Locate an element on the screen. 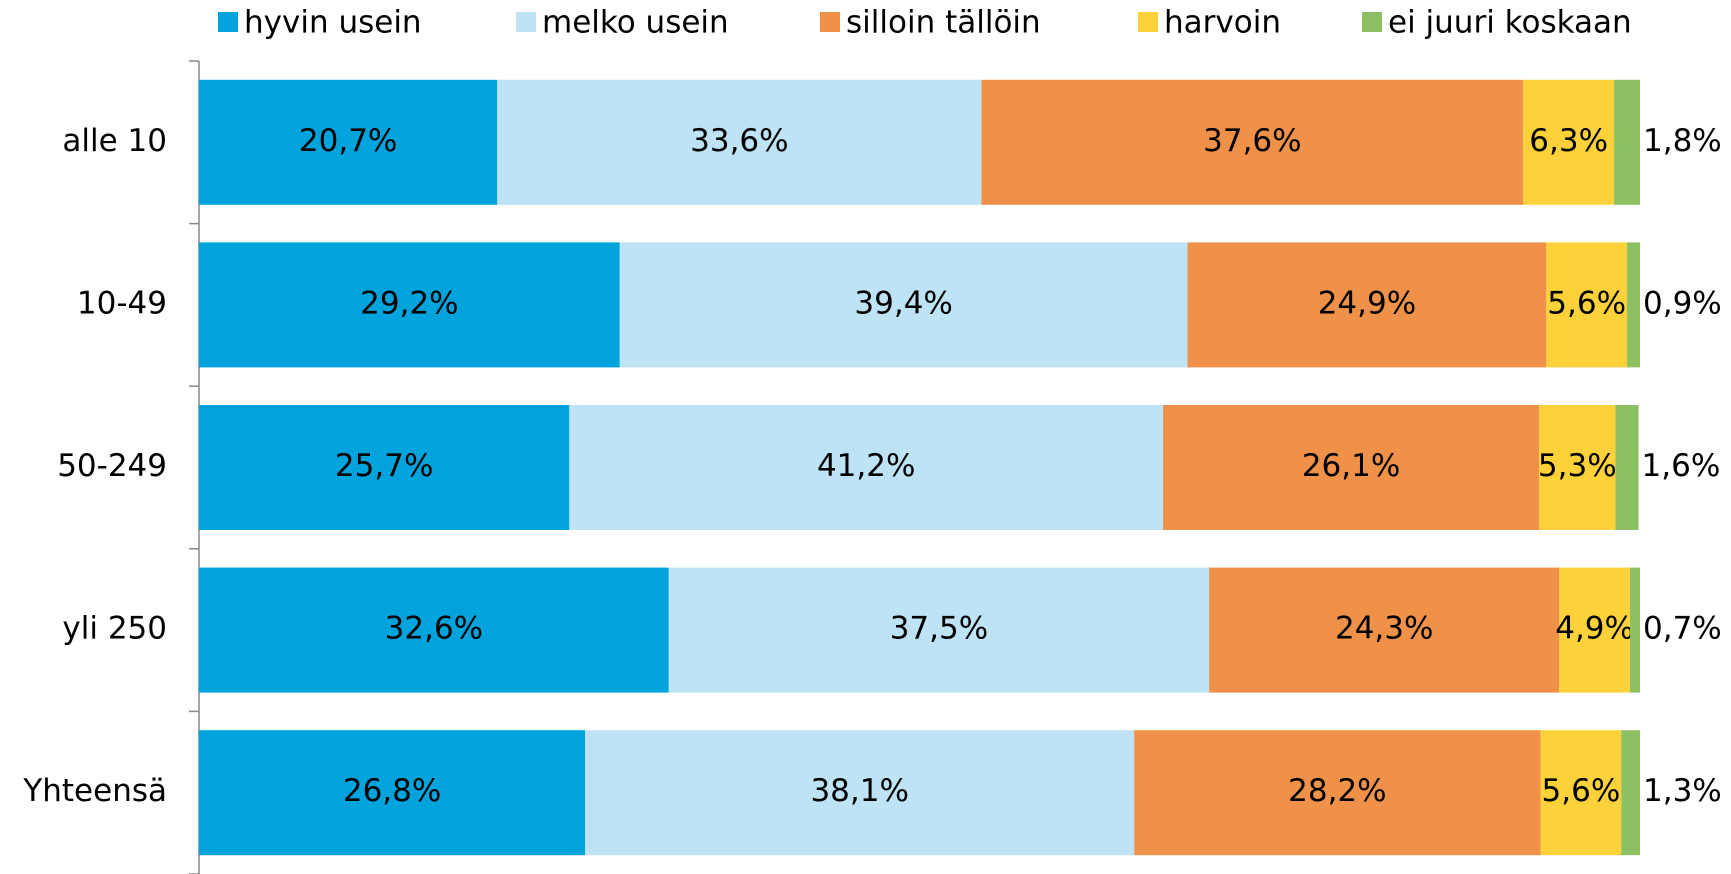  value-label: 4,9% is located at coordinates (1594, 629).